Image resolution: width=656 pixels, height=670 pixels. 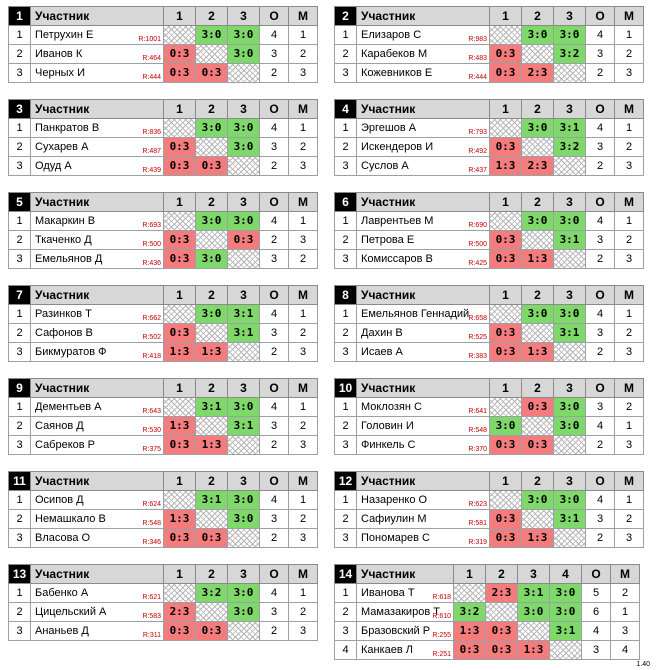 I want to click on player-name: Исаев А, so click(x=382, y=352).